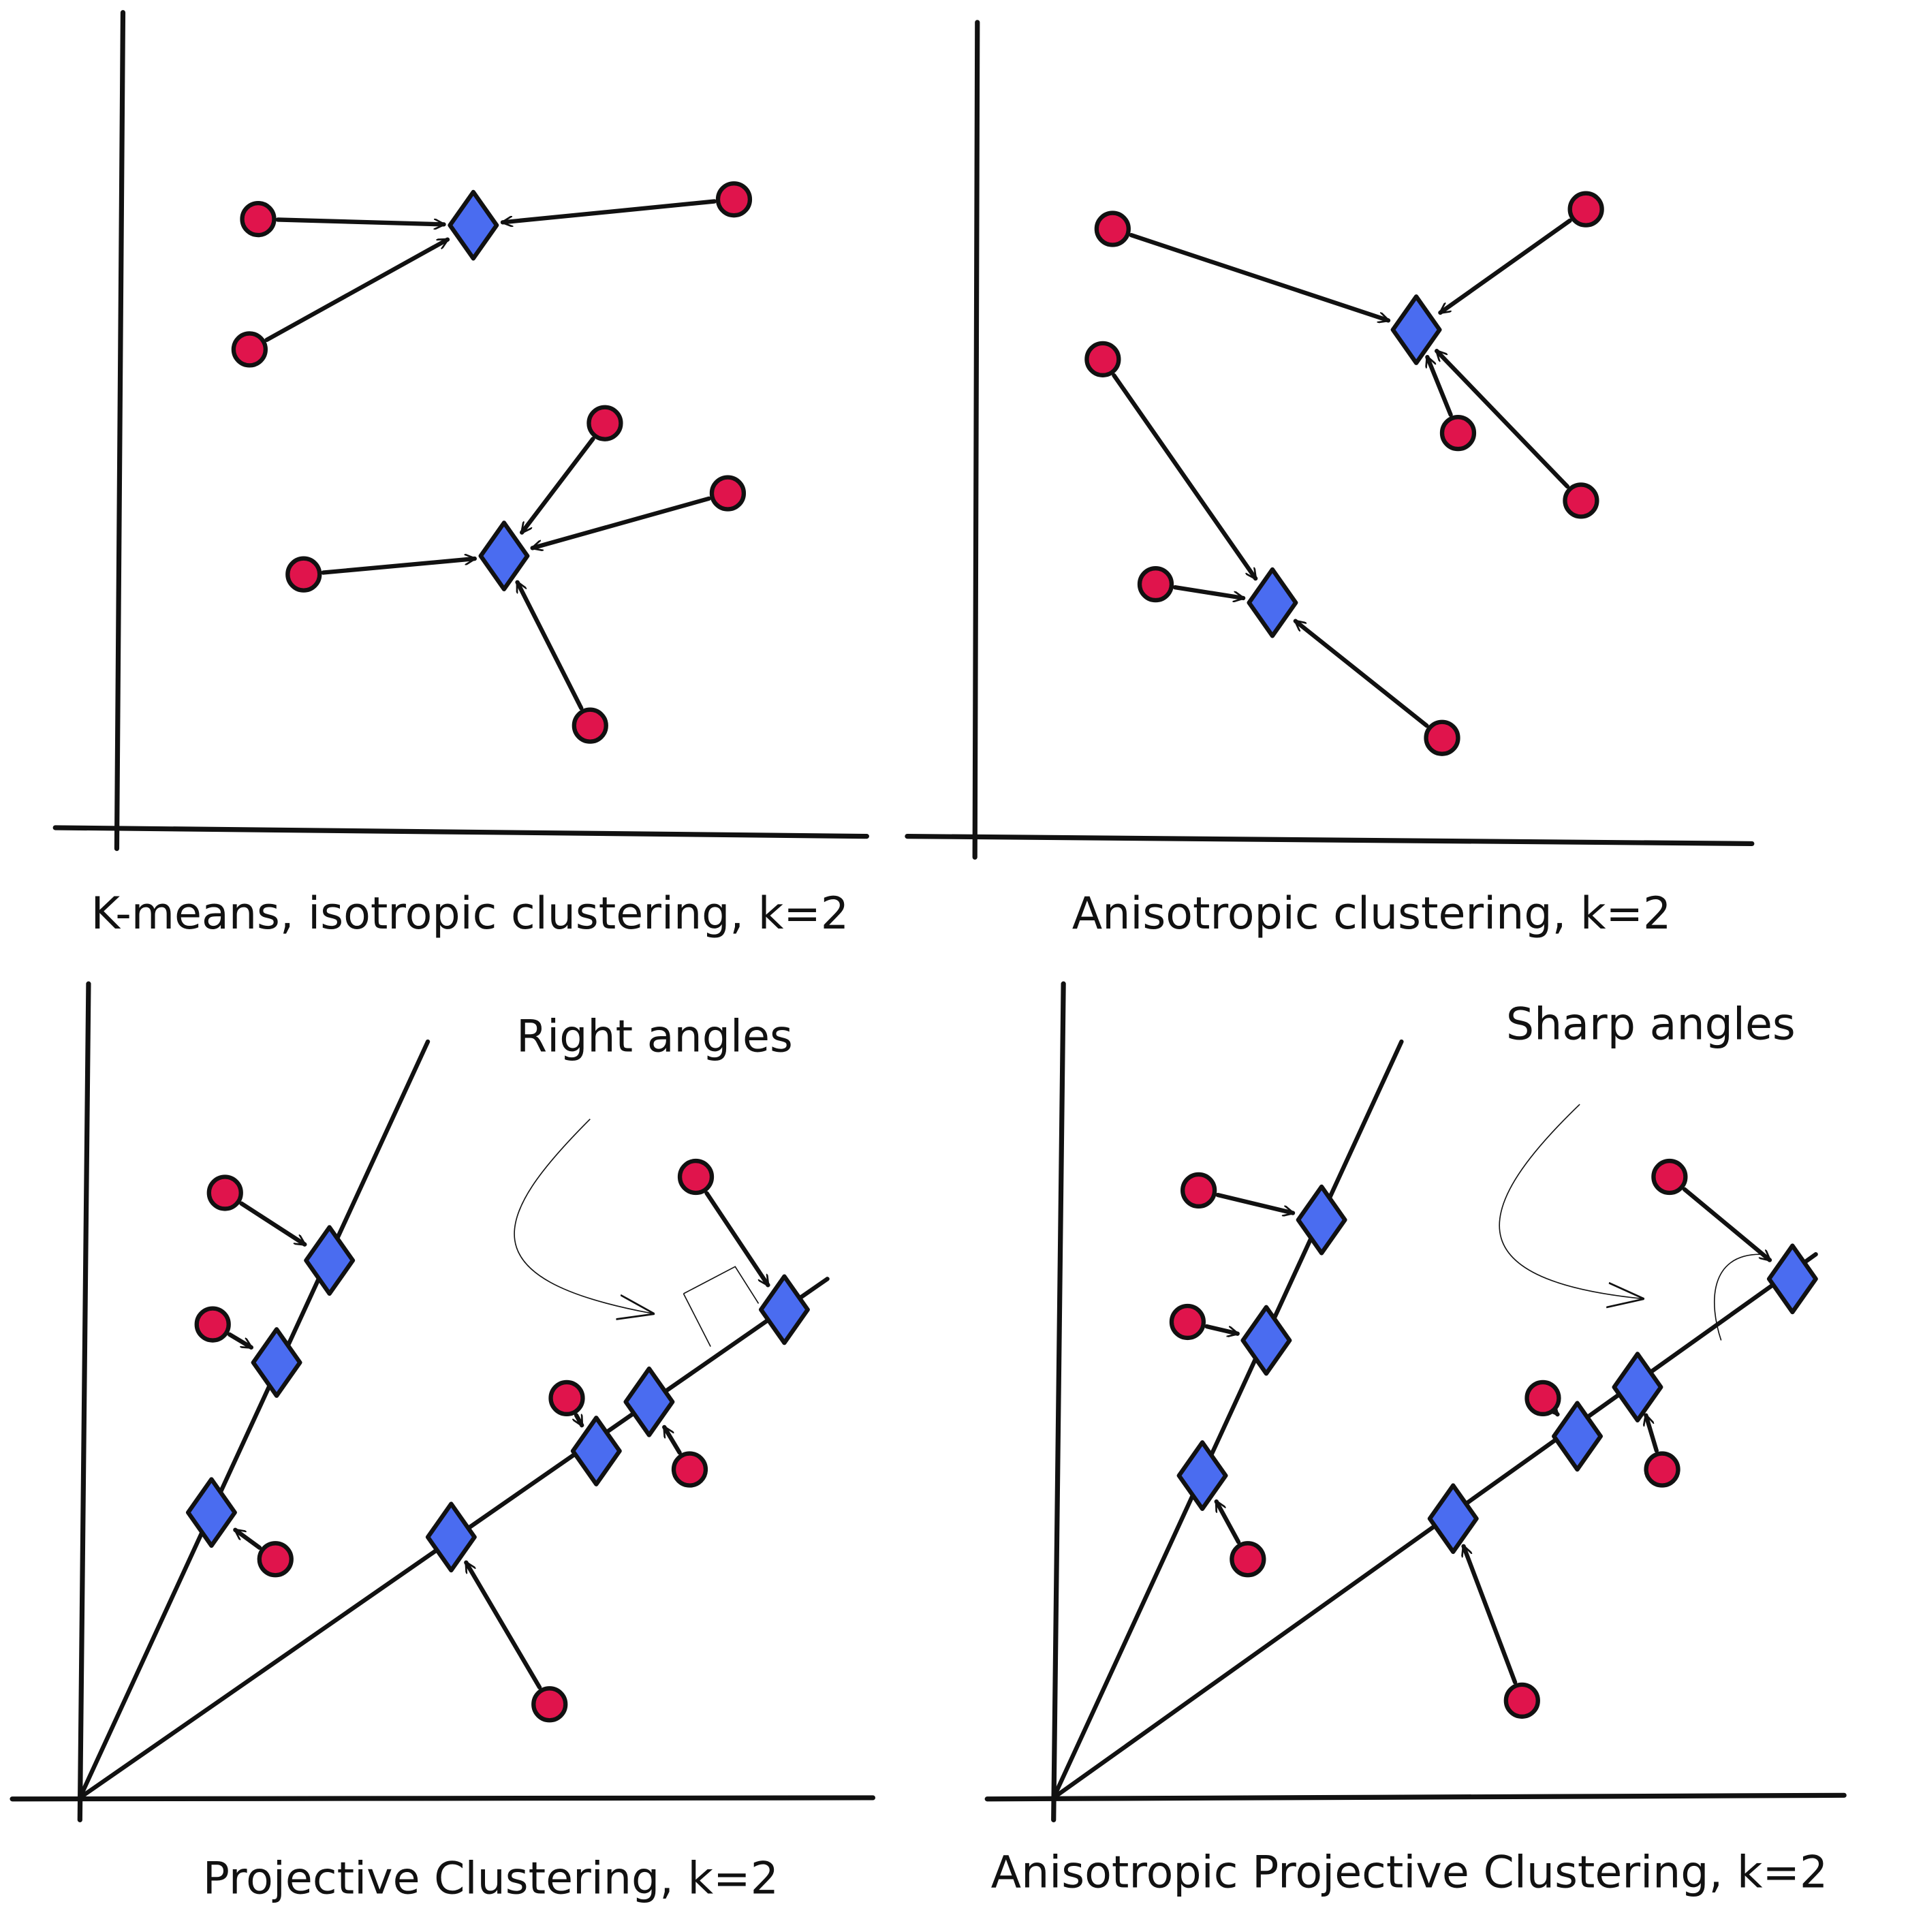 The height and width of the screenshot is (1932, 1908). Describe the element at coordinates (470, 913) in the screenshot. I see `caption: K-means, isotropic clustering, k=2` at that location.